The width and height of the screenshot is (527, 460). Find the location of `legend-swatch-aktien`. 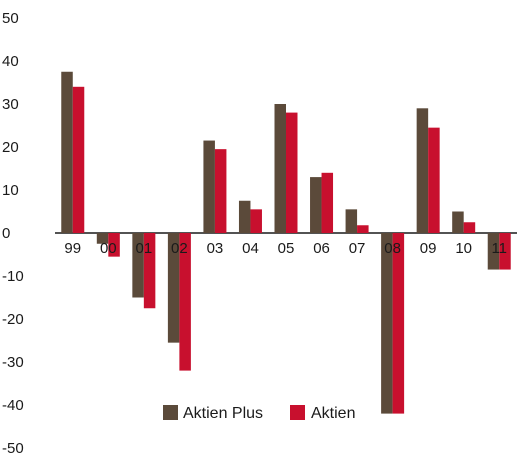

legend-swatch-aktien is located at coordinates (297, 412).